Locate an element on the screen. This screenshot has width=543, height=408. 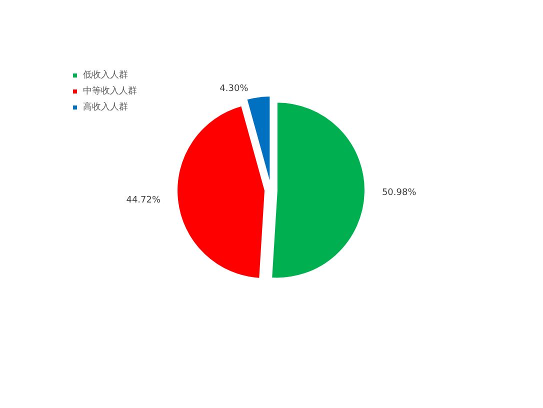
data-label: 44.72% is located at coordinates (143, 201).